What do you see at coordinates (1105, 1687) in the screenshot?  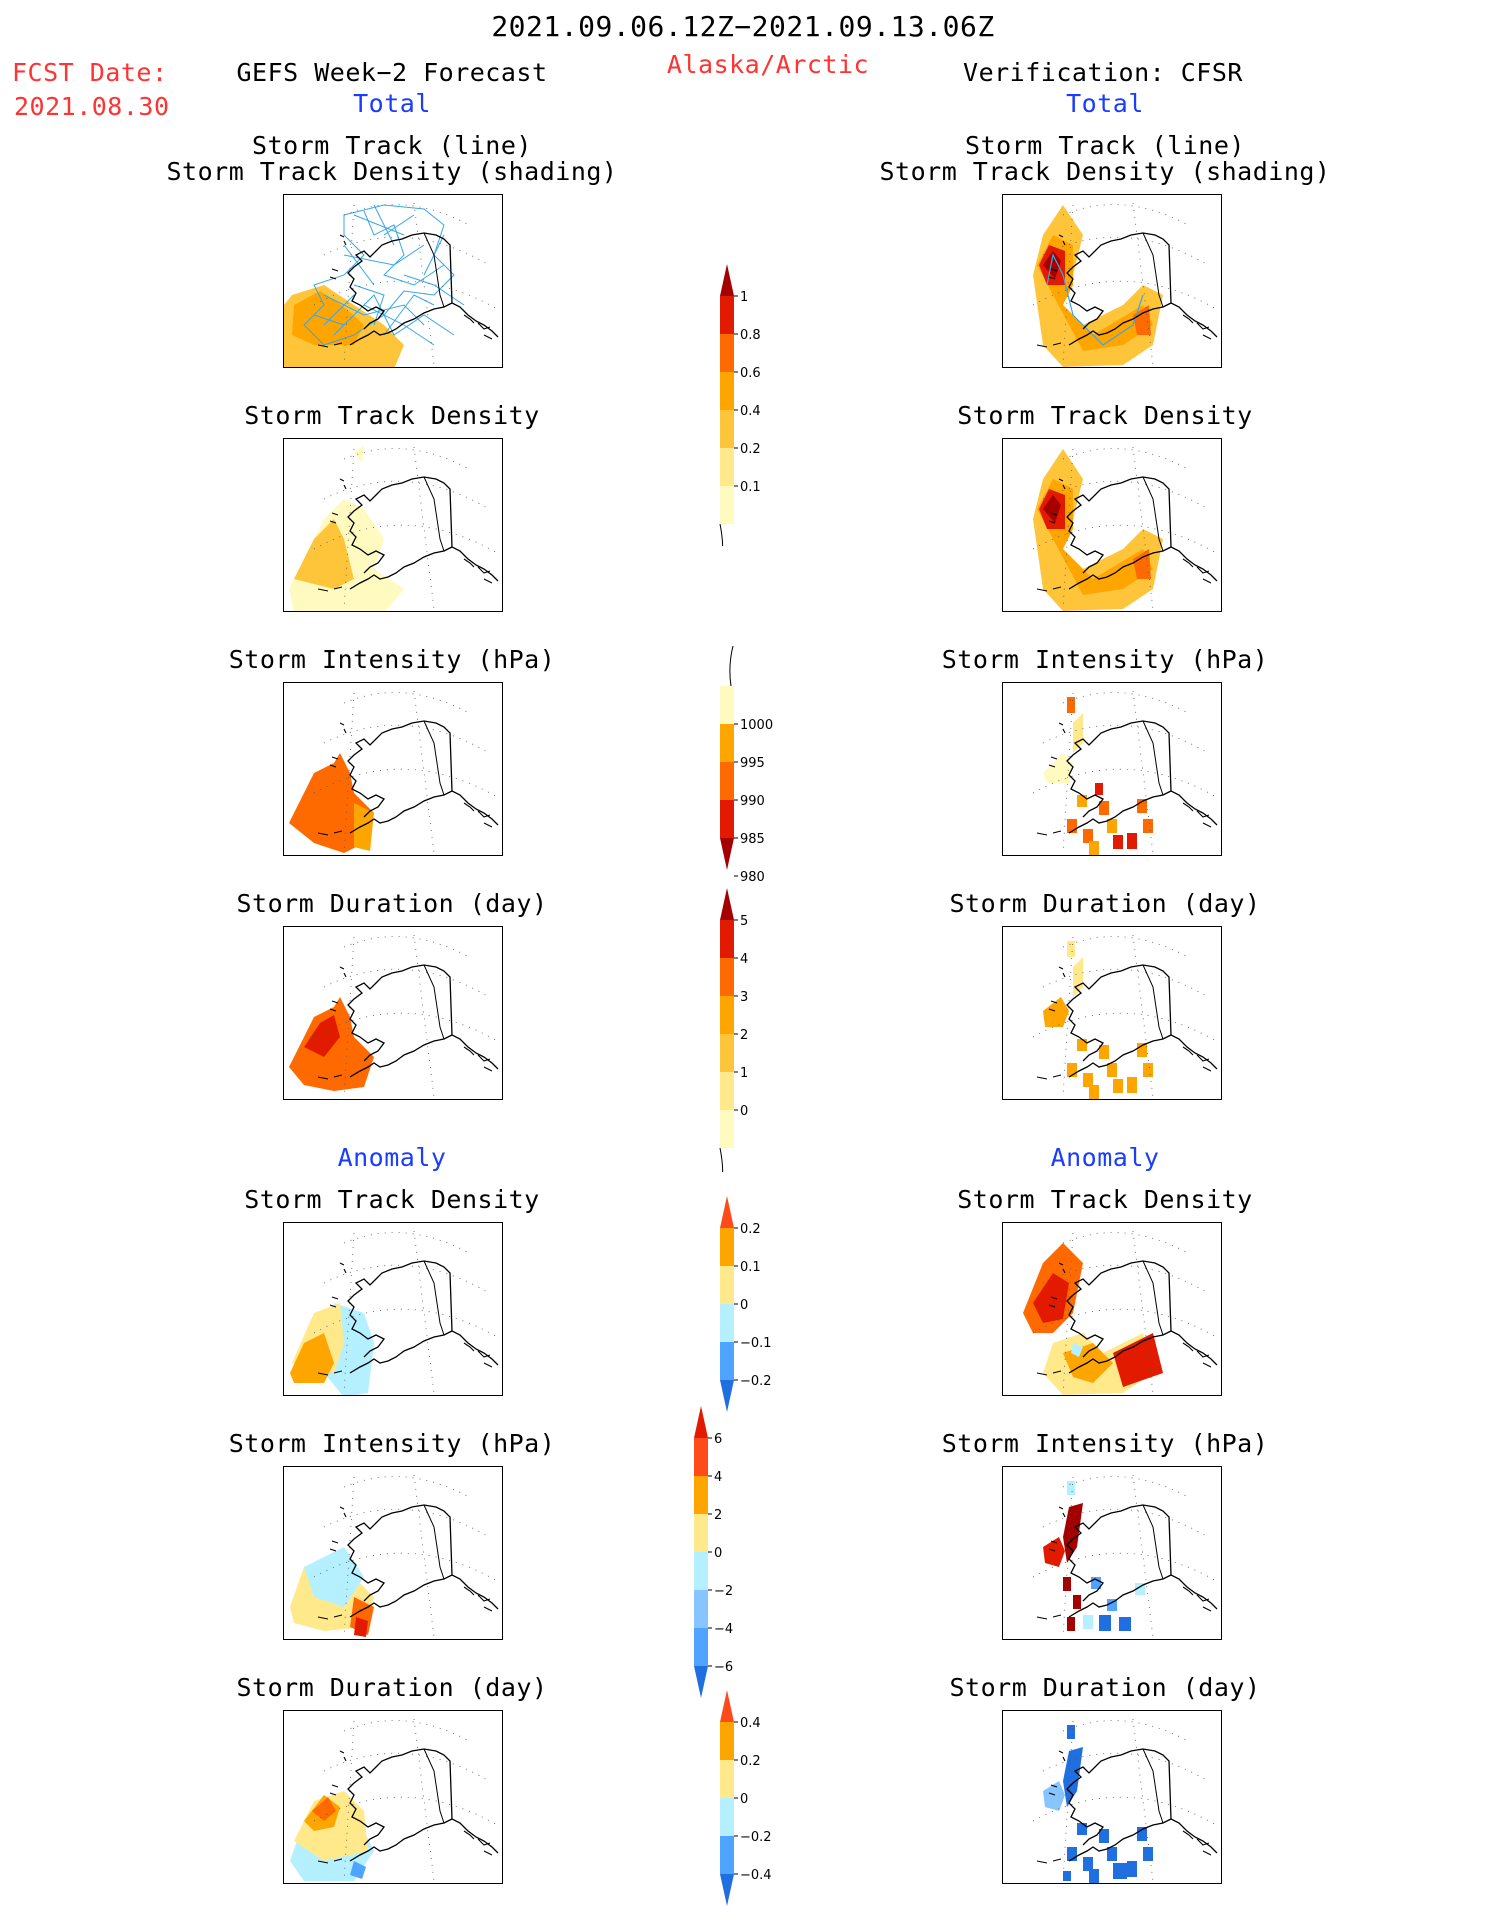 I see `right-anom-duration-title: Storm Duration (day)` at bounding box center [1105, 1687].